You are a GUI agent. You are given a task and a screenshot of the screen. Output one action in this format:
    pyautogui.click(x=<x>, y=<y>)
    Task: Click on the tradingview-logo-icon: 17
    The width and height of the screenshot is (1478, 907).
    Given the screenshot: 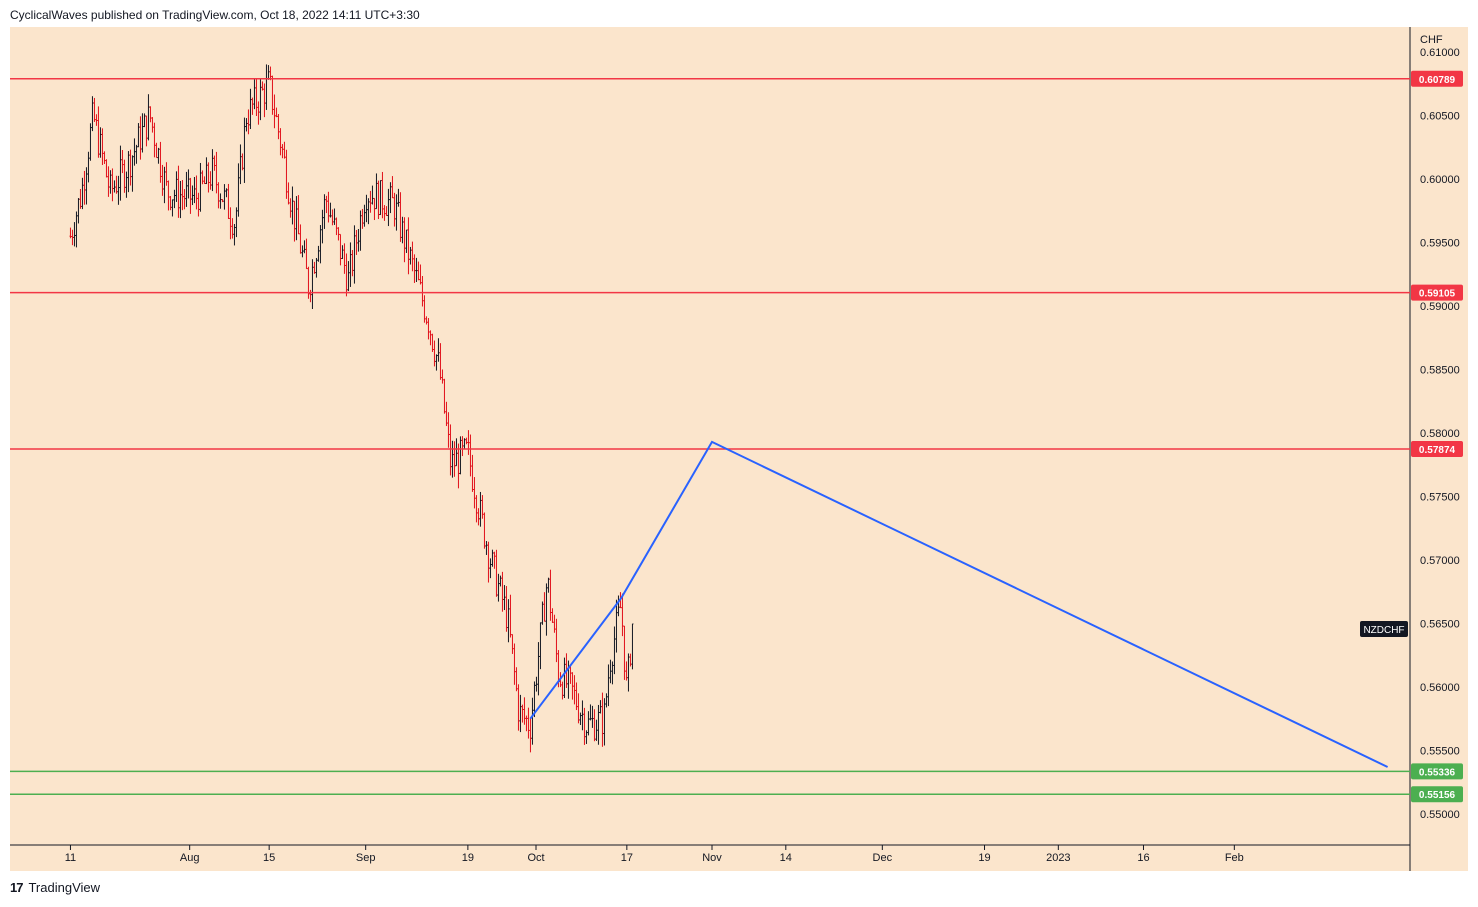 What is the action you would take?
    pyautogui.click(x=17, y=887)
    